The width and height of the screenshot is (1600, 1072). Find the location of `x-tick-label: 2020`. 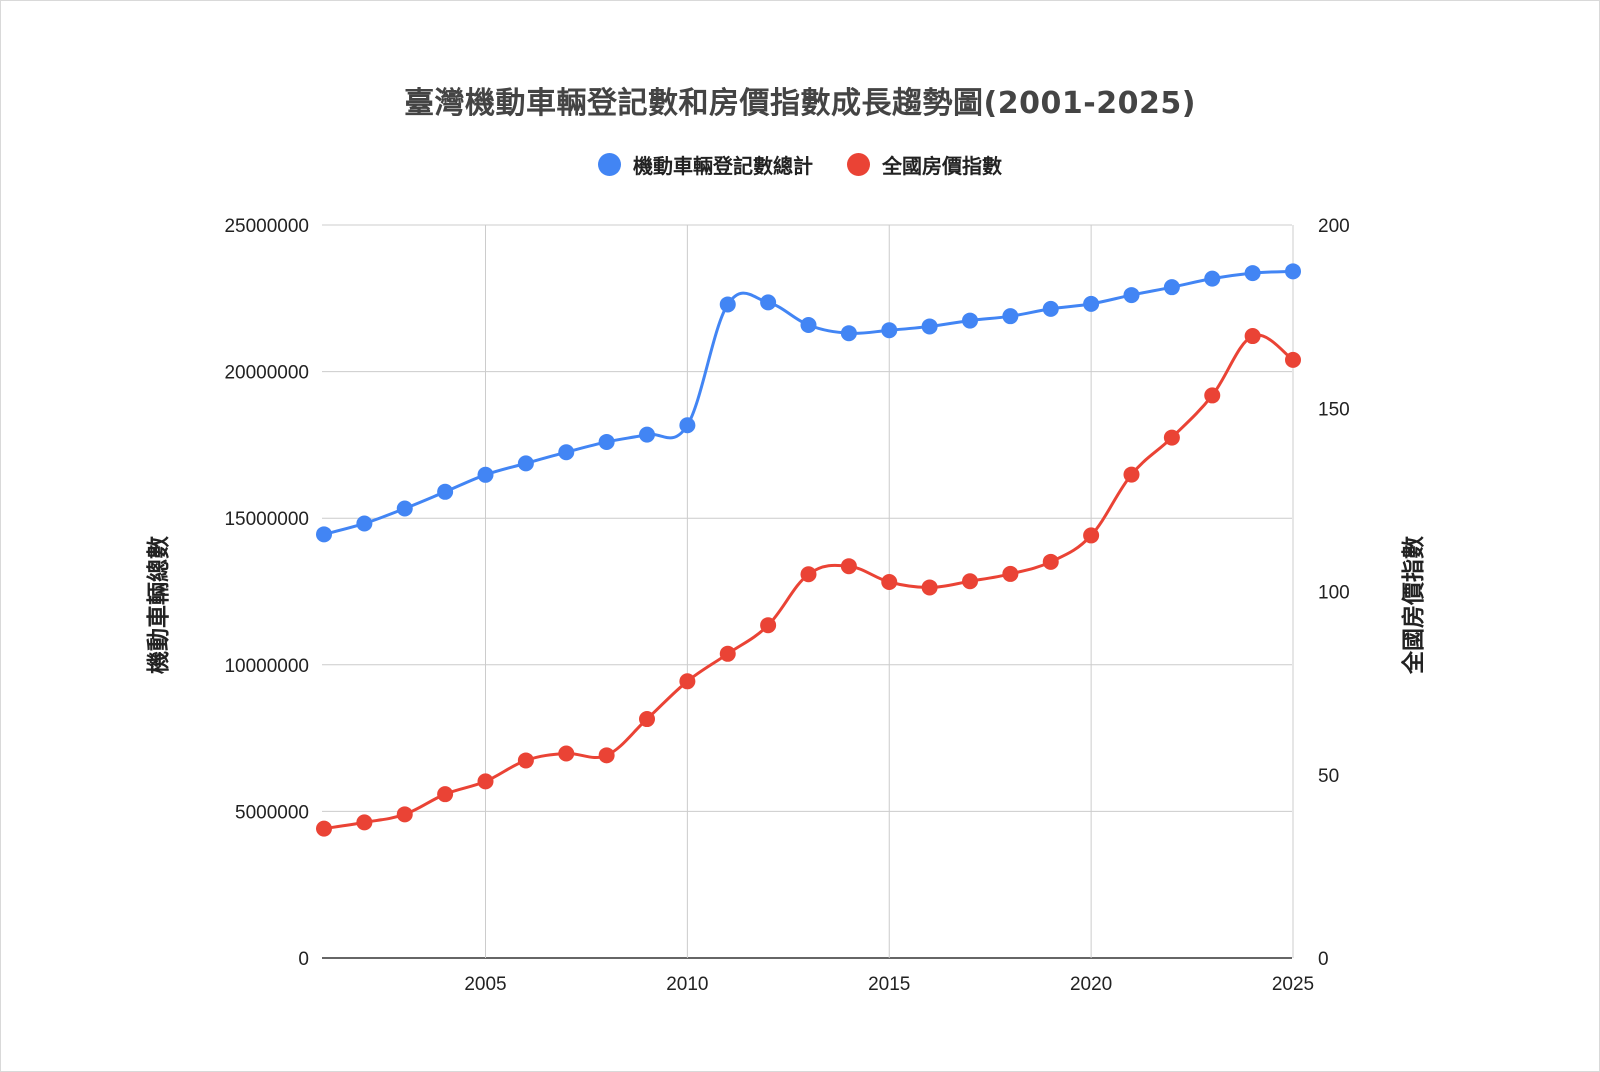

x-tick-label: 2020 is located at coordinates (1091, 984).